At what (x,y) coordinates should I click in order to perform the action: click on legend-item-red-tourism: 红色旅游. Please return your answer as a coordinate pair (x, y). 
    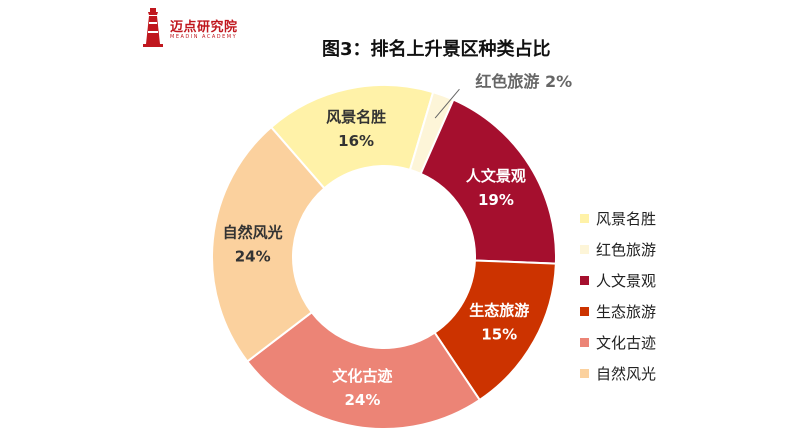
    Looking at the image, I should click on (618, 249).